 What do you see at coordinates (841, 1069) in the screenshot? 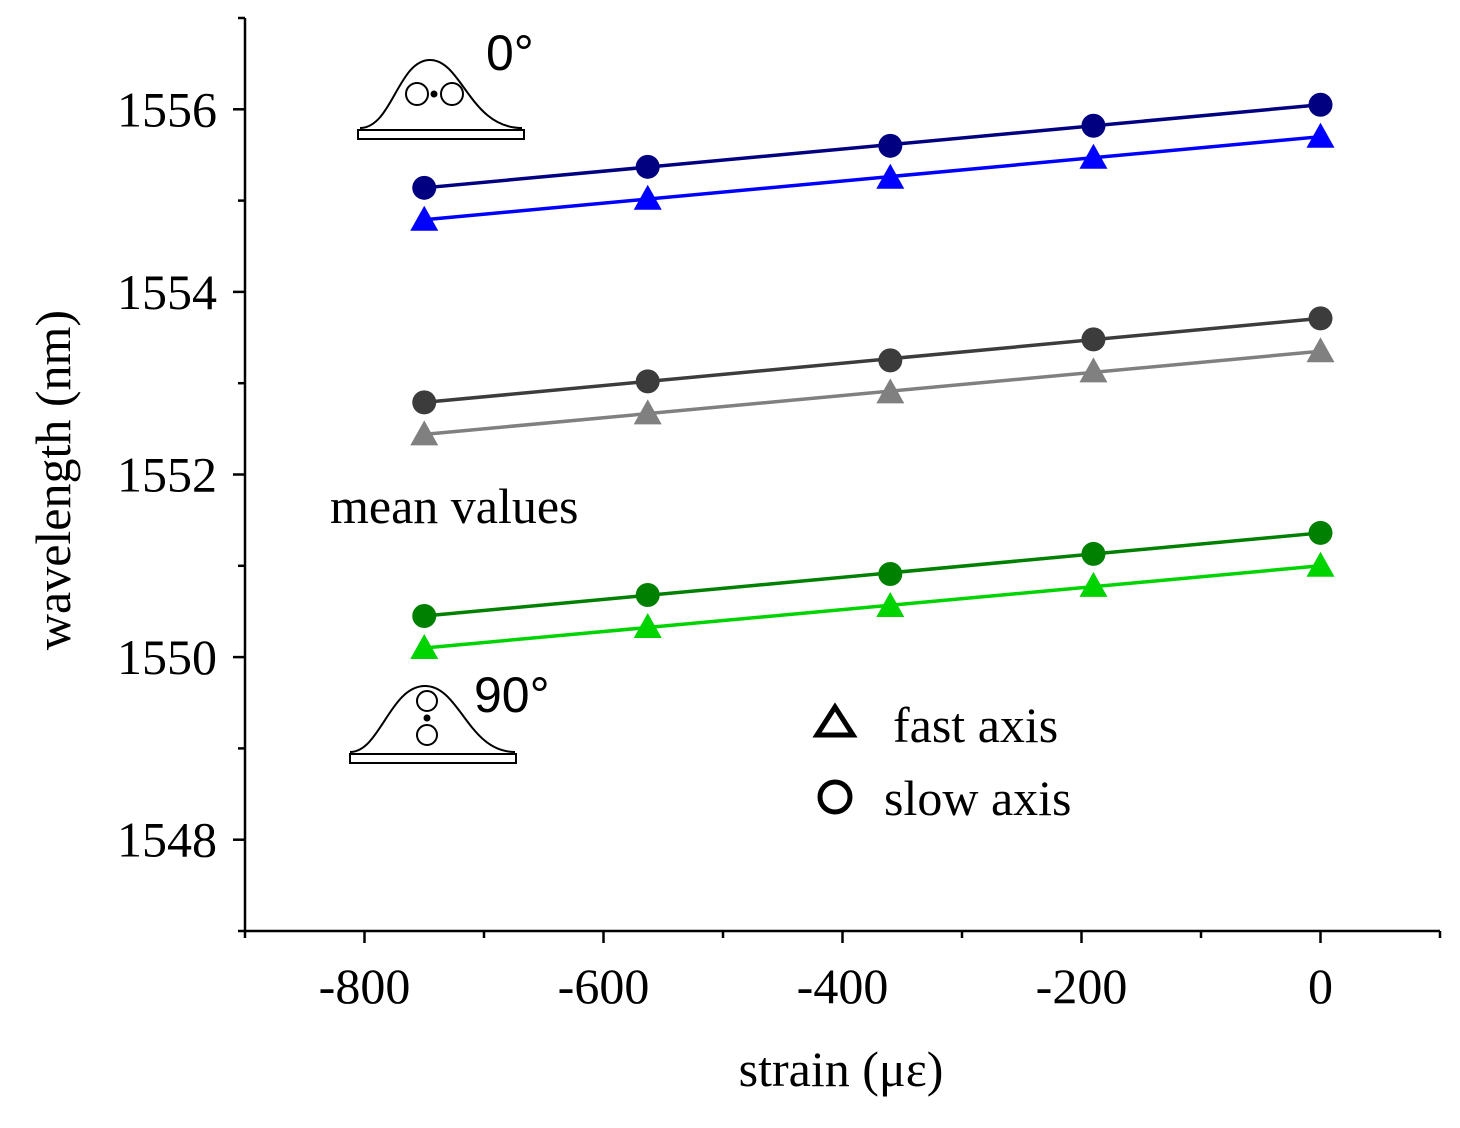
I see `x-axis-title: strain (με)` at bounding box center [841, 1069].